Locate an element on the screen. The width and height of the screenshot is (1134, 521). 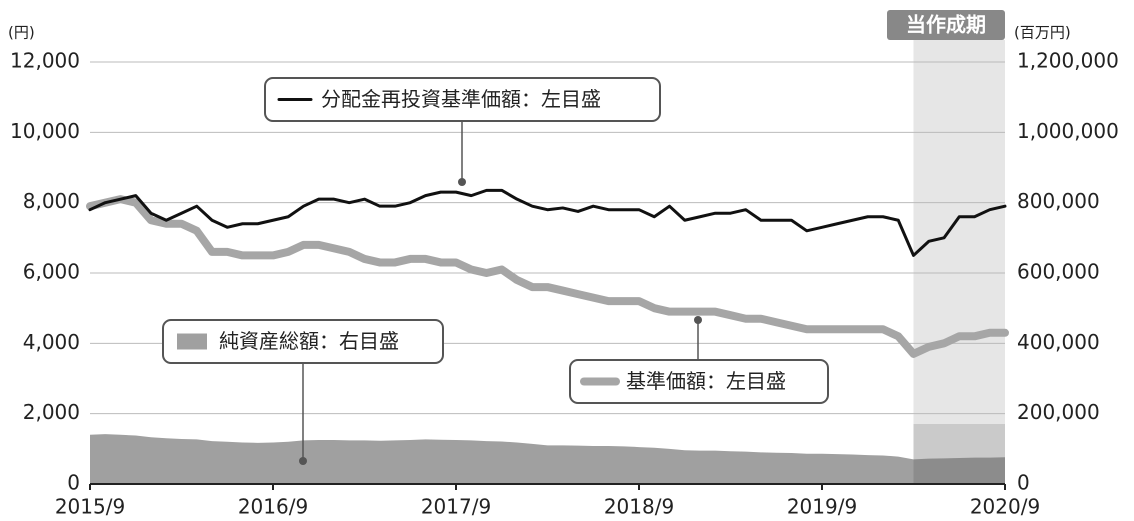
period-label: 当作成期 is located at coordinates (946, 25).